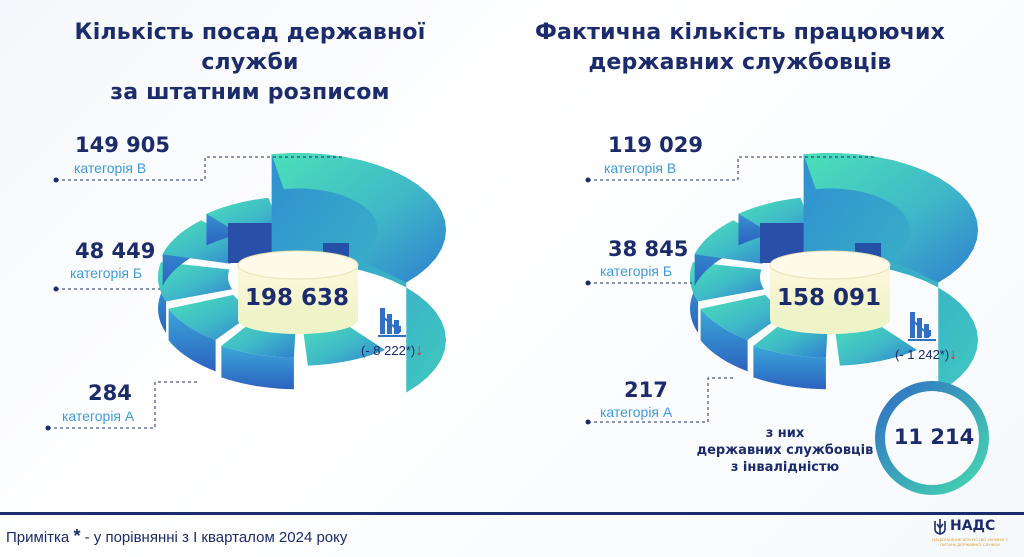 Image resolution: width=1024 pixels, height=557 pixels. What do you see at coordinates (38, 537) in the screenshot?
I see `footnote-prefix: Примітка` at bounding box center [38, 537].